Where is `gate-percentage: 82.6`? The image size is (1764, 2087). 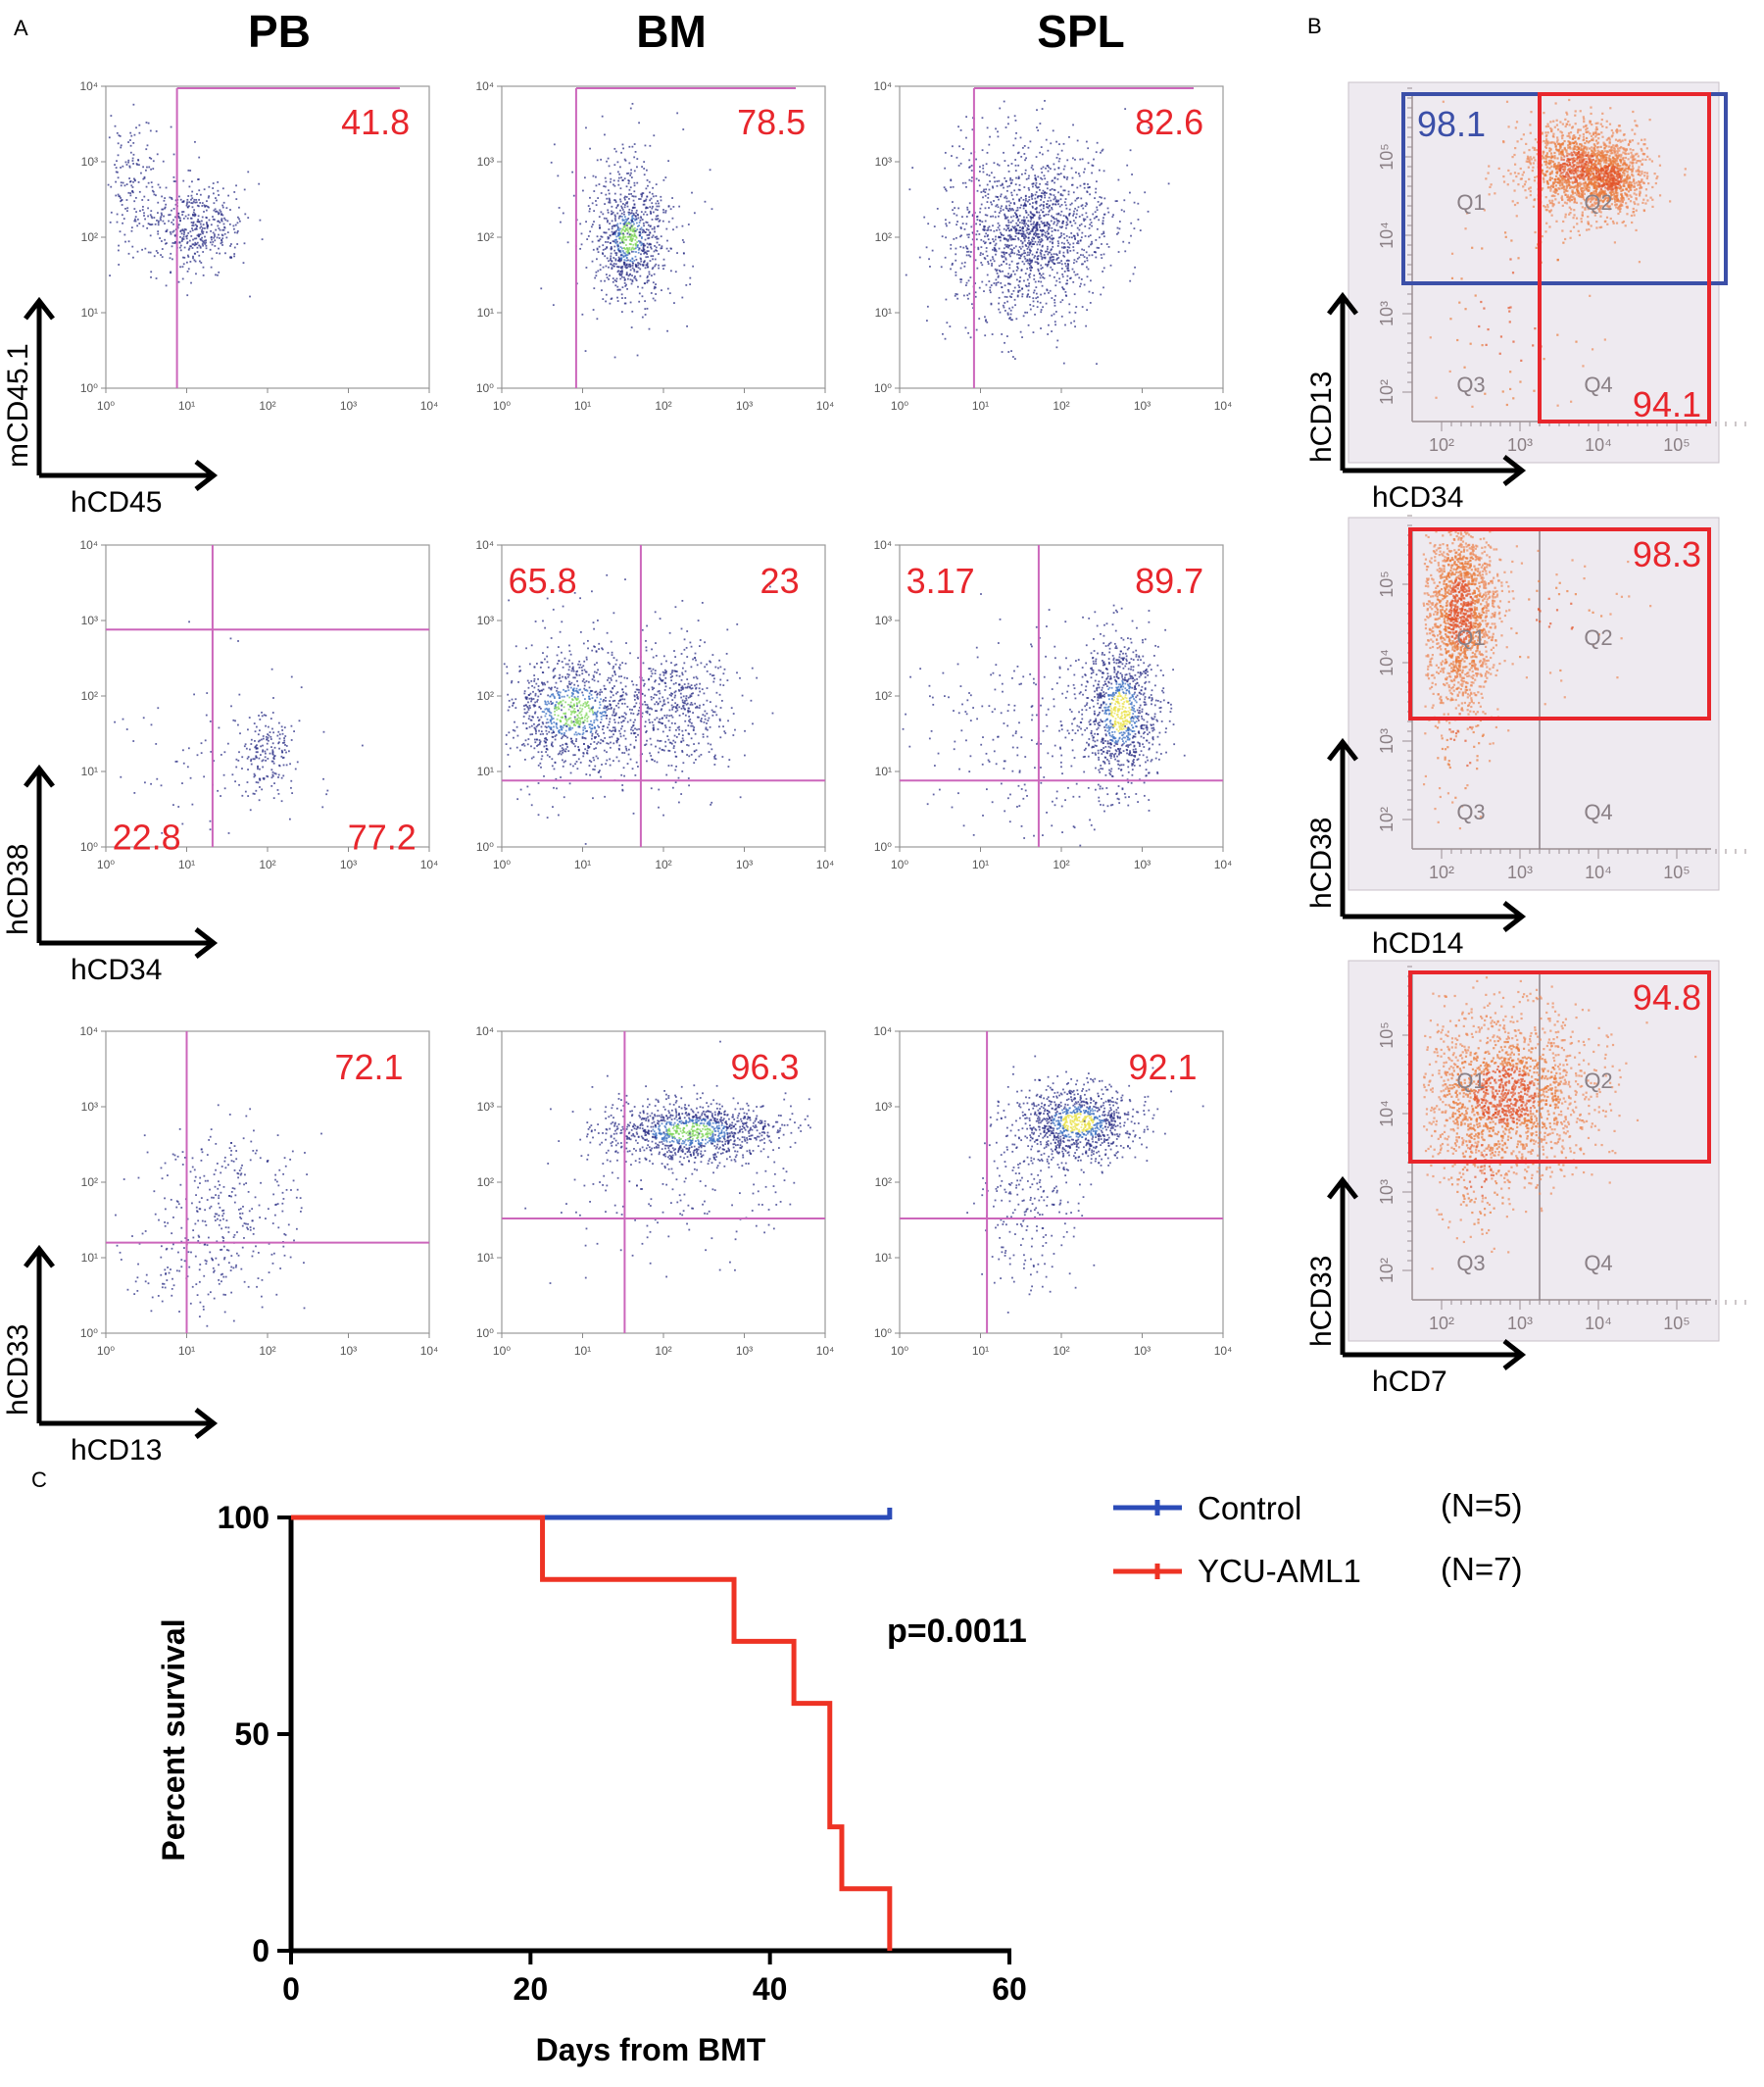
gate-percentage: 82.6 is located at coordinates (1169, 122).